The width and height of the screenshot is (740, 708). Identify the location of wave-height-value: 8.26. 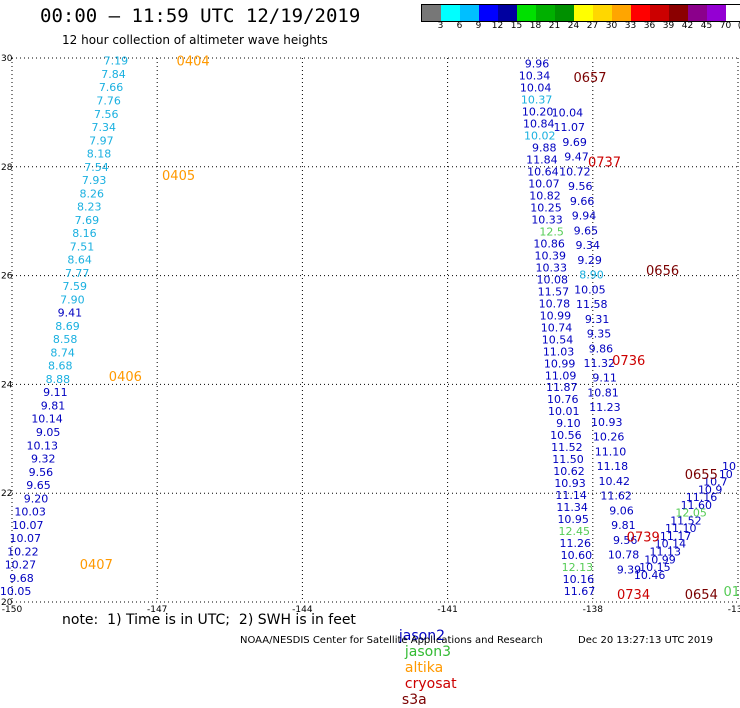
(91, 193).